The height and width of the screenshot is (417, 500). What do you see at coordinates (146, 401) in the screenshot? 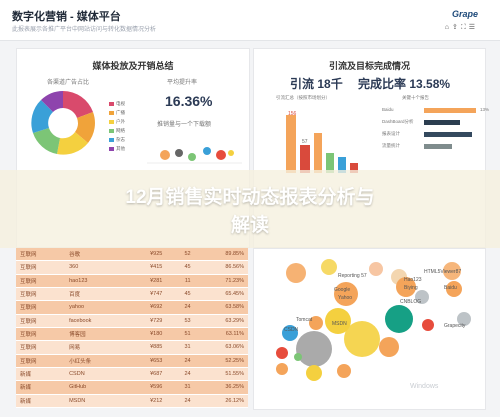
I see `table-cell: ¥212` at bounding box center [146, 401].